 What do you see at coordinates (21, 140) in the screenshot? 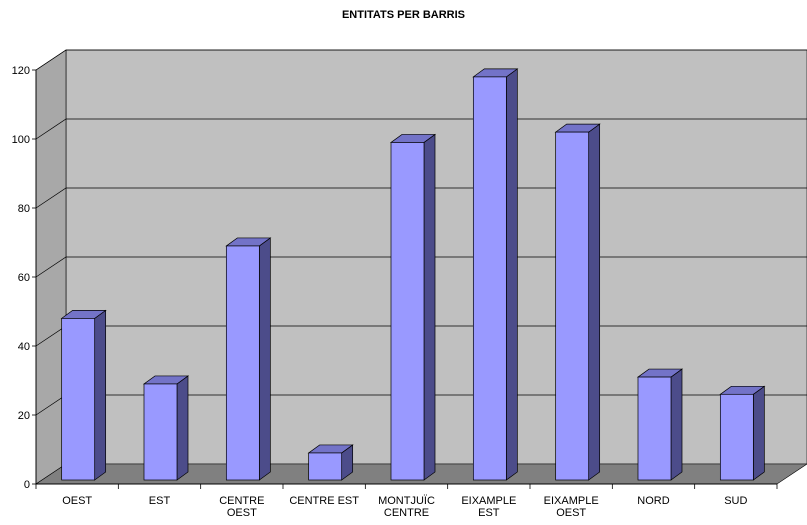
I see `y-tick-label: 100` at bounding box center [21, 140].